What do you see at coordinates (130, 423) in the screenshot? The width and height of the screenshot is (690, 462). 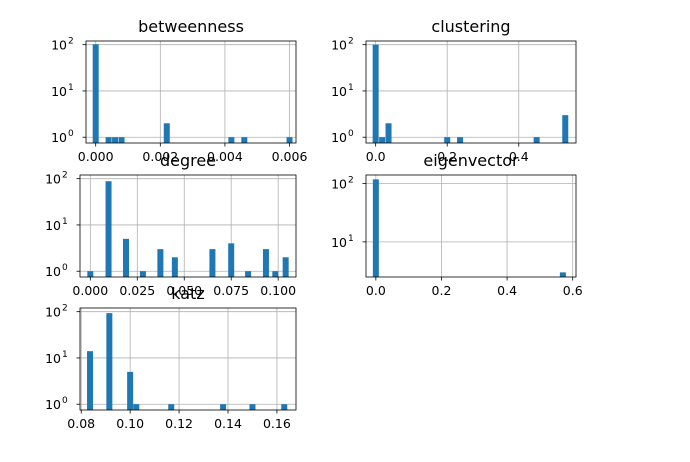 I see `x-tick-label: 0.10` at bounding box center [130, 423].